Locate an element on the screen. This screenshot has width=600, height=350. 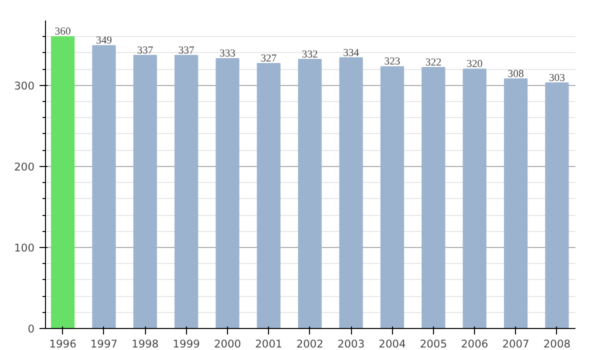
data-label: 334 is located at coordinates (351, 53).